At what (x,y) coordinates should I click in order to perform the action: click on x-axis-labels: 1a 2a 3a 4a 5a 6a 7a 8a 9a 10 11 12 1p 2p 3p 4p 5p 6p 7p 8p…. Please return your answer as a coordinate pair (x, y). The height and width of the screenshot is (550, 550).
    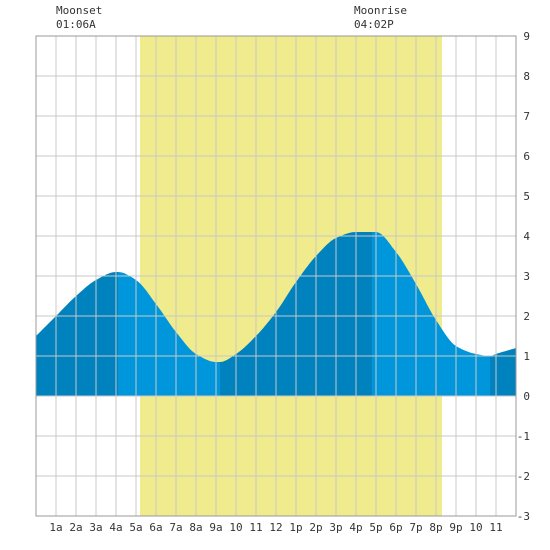
    Looking at the image, I should click on (275, 527).